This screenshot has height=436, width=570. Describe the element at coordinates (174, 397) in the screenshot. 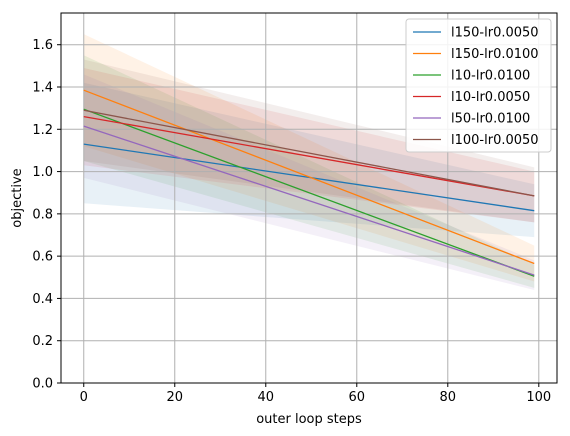

I see `x-tick-label-1: 20` at that location.